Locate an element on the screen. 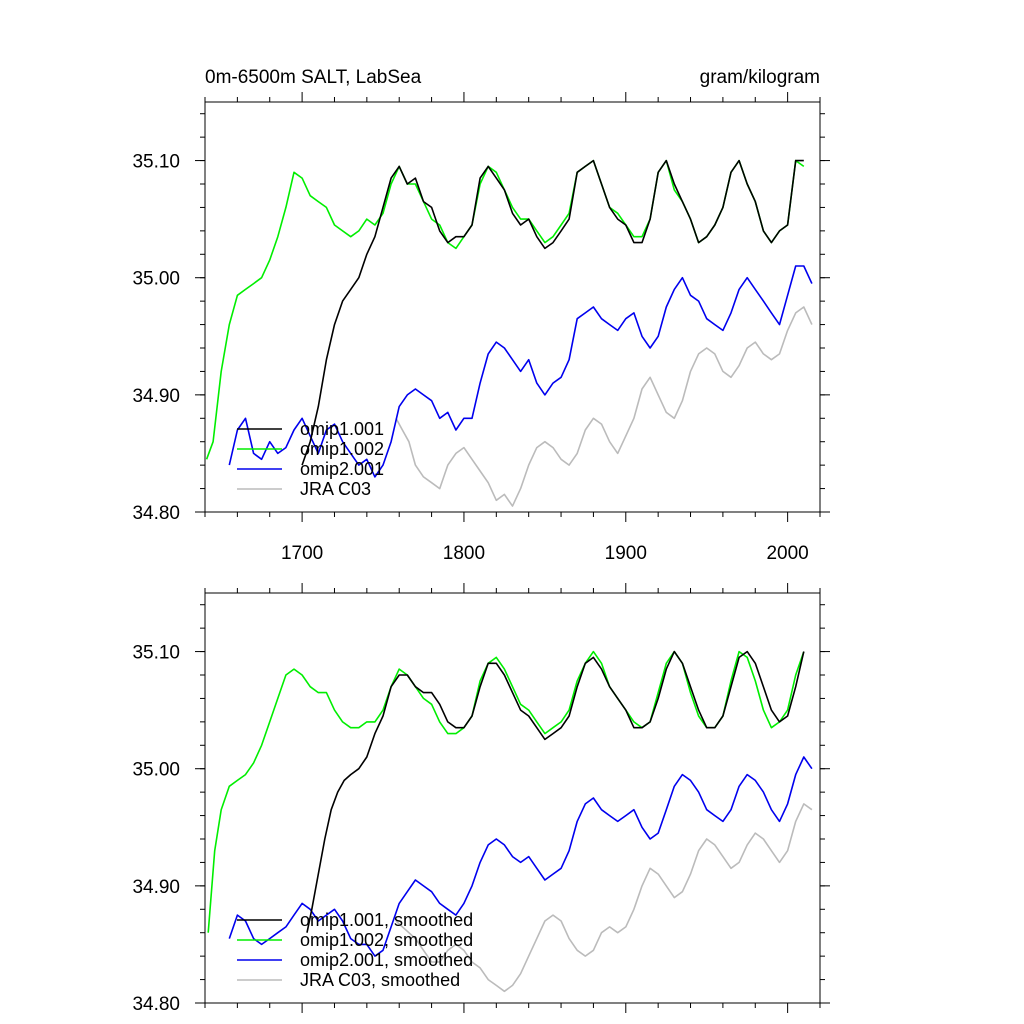  legend-label-2: omip2.001, smoothed is located at coordinates (386, 960).